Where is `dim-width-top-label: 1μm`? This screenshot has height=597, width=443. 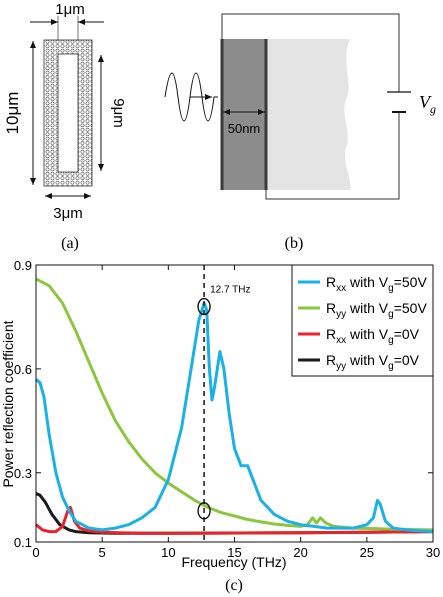
dim-width-top-label: 1μm is located at coordinates (69, 9).